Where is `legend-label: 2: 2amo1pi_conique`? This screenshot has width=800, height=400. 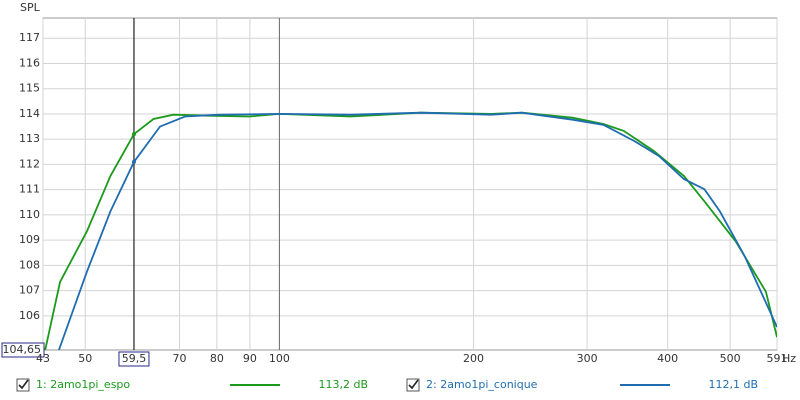
legend-label: 2: 2amo1pi_conique is located at coordinates (482, 384).